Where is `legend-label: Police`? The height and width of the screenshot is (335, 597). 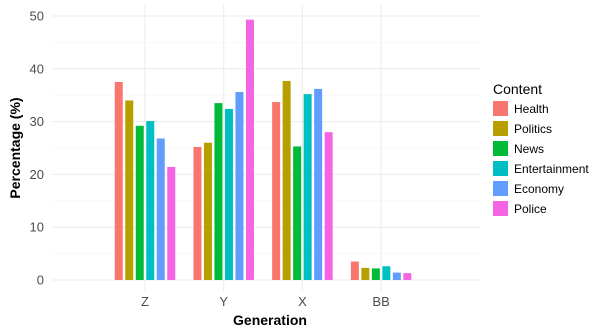
legend-label: Police is located at coordinates (530, 209).